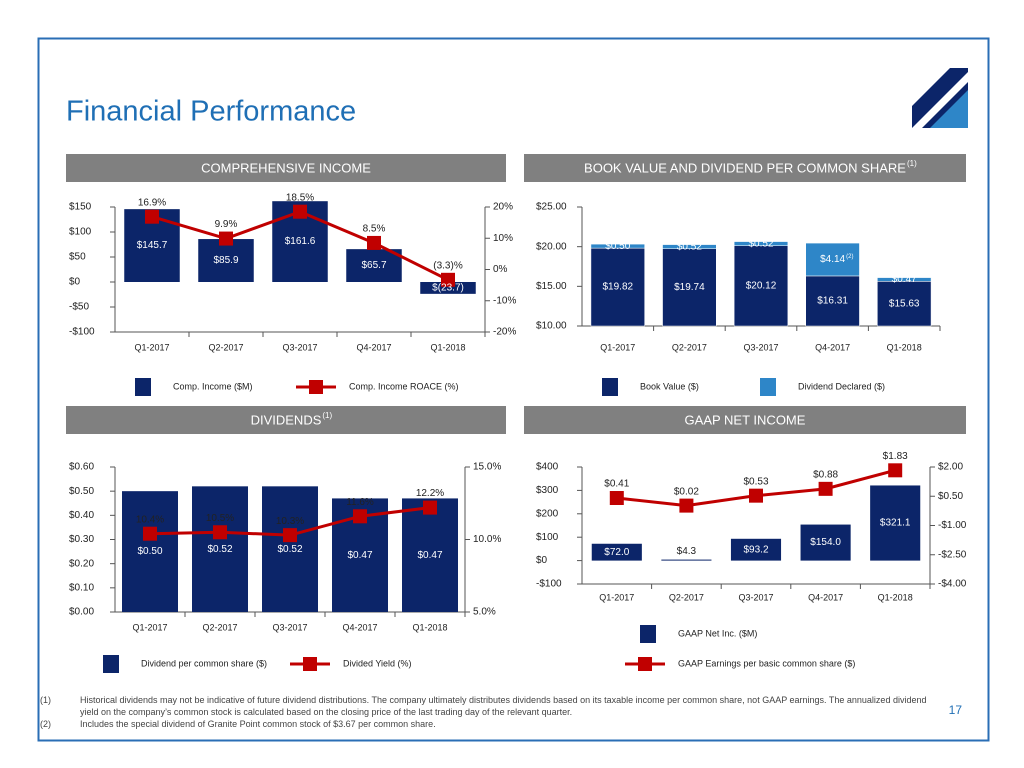  I want to click on footnote-marker: (2), so click(45, 724).